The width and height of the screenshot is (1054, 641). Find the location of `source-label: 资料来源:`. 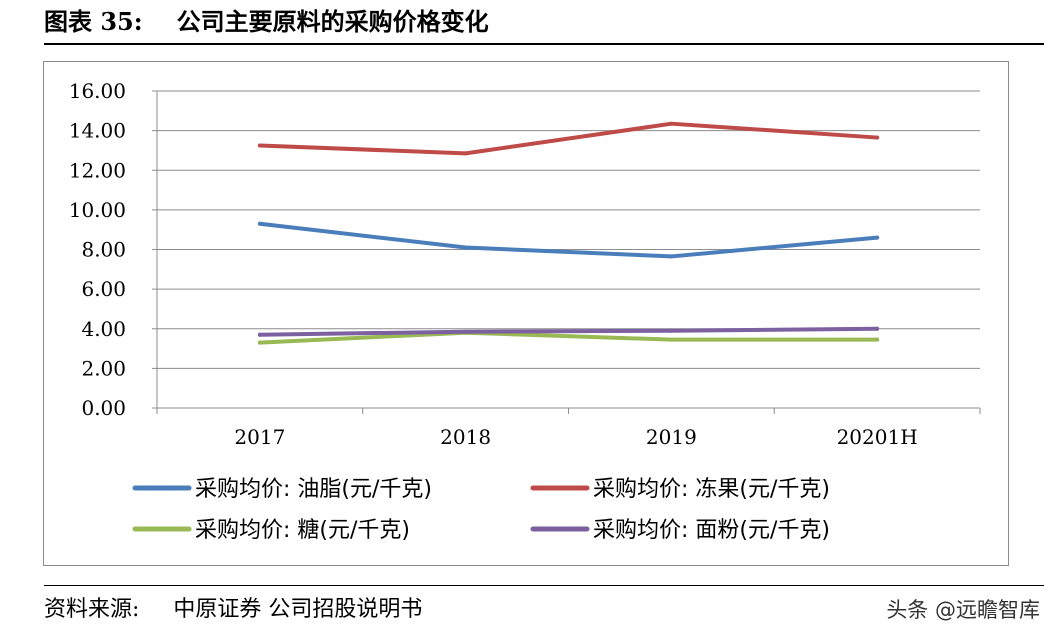

source-label: 资料来源: is located at coordinates (92, 609).